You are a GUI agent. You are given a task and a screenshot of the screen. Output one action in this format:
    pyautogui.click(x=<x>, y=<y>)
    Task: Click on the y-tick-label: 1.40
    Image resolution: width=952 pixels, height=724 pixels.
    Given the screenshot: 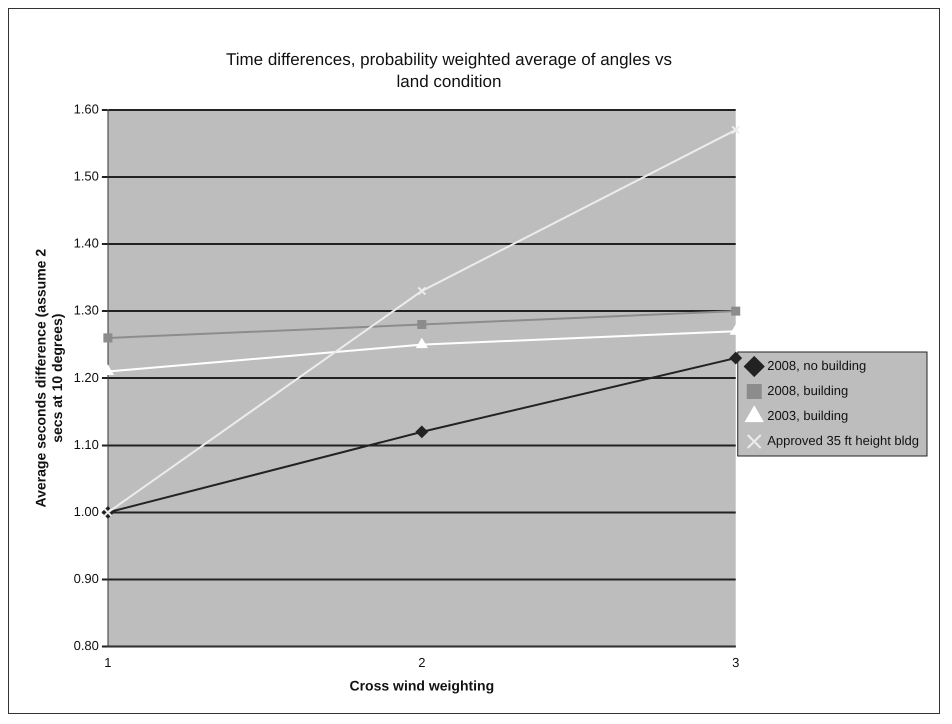 What is the action you would take?
    pyautogui.click(x=86, y=243)
    